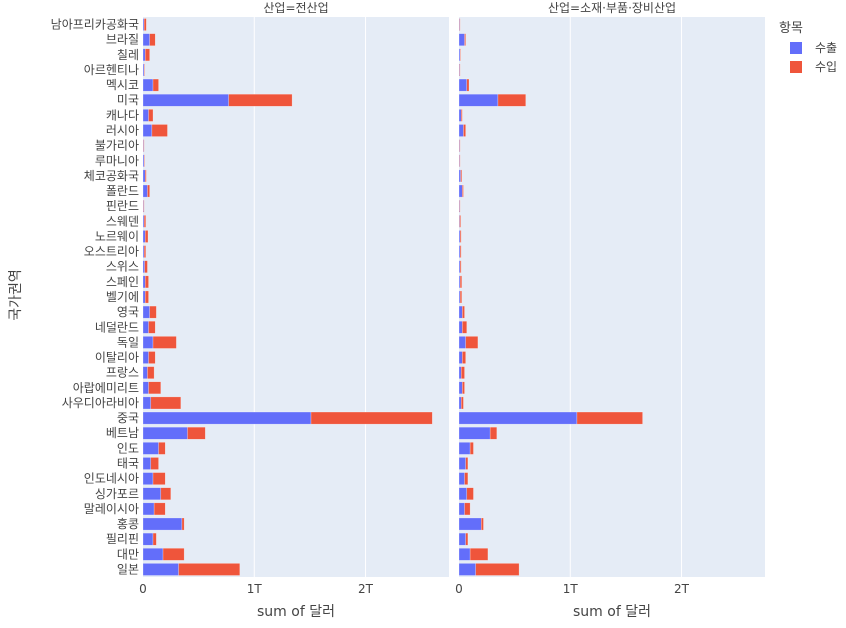  What do you see at coordinates (518, 418) in the screenshot?
I see `bar-2-26-수출` at bounding box center [518, 418].